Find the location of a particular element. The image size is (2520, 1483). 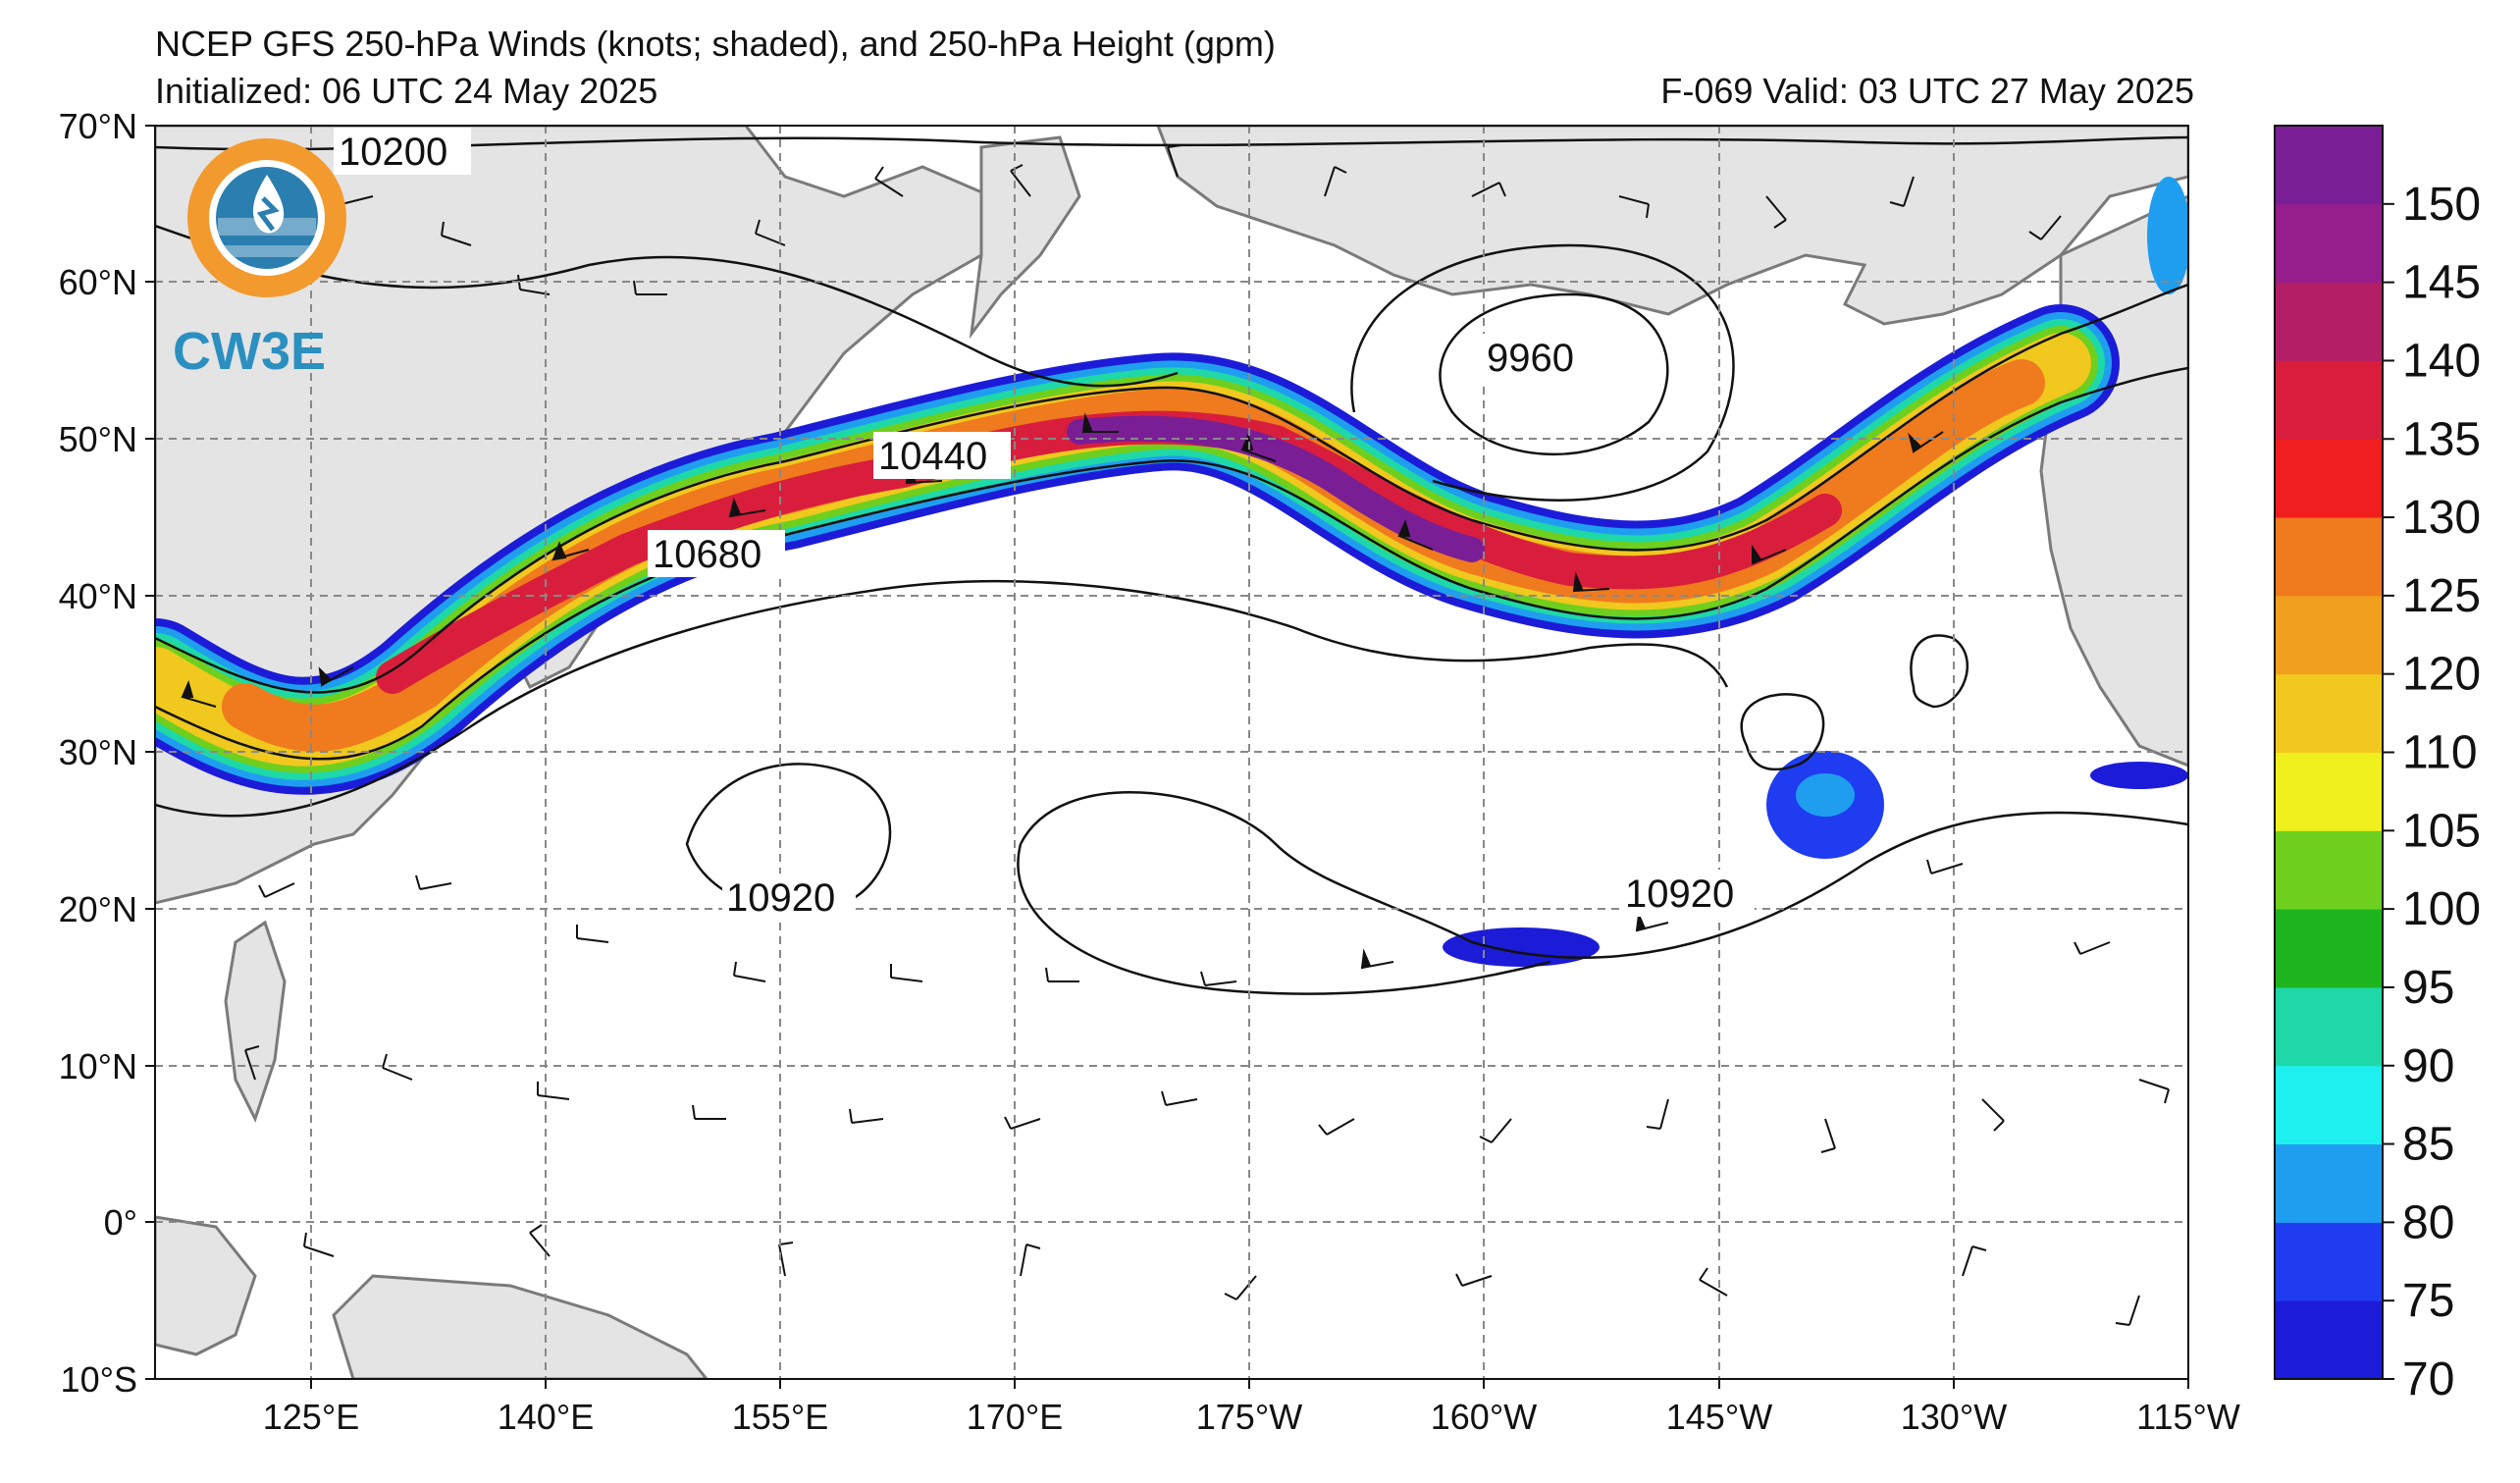

contour-label-10440: 10440 is located at coordinates (932, 457).